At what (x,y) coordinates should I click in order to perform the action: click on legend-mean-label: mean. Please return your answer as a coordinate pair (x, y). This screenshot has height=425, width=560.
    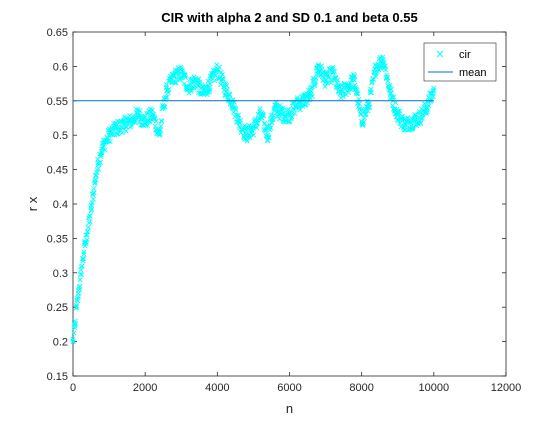
    Looking at the image, I should click on (473, 73).